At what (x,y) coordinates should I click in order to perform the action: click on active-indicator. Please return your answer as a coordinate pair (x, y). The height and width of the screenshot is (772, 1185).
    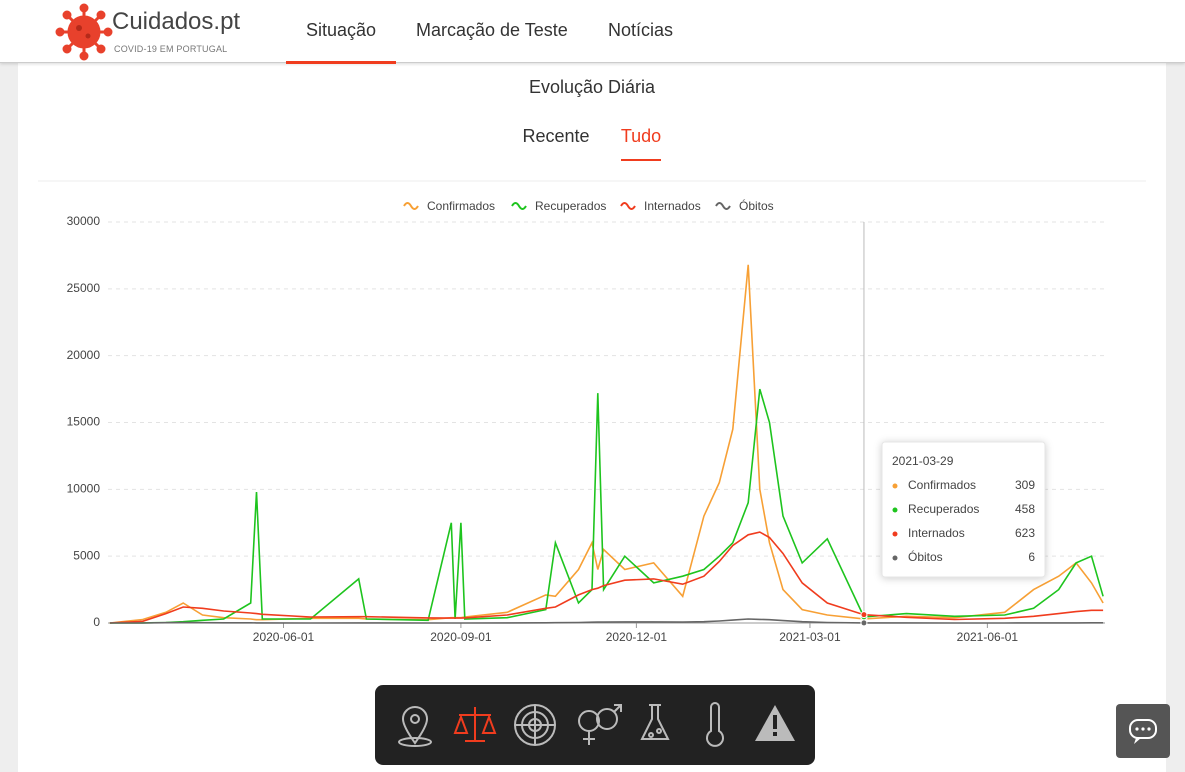
    Looking at the image, I should click on (341, 62).